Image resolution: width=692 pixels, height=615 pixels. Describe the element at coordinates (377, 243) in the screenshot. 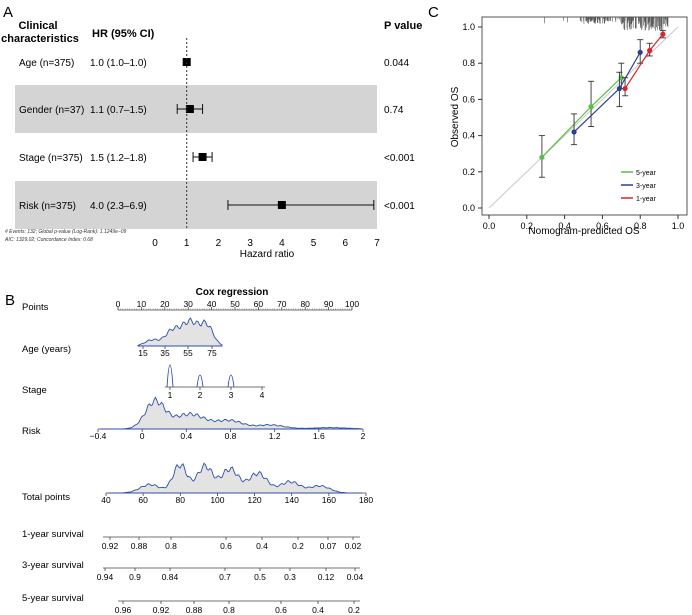

I see `forest-tick-label: 7` at that location.